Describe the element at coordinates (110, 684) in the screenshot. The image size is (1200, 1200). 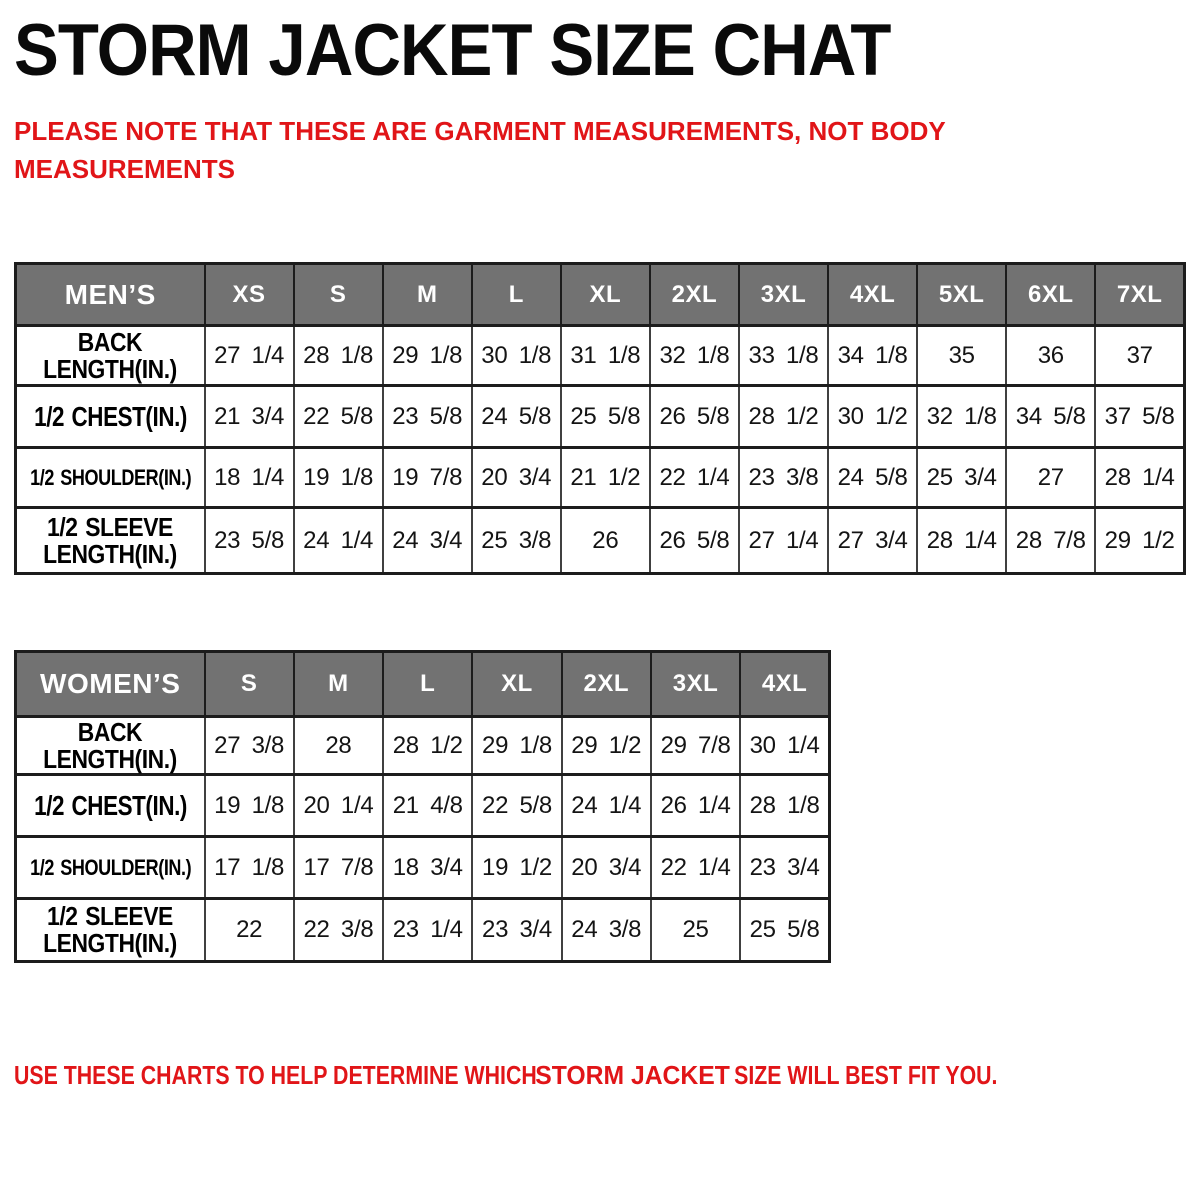
I see `table-group-header: WOMEN’S` at that location.